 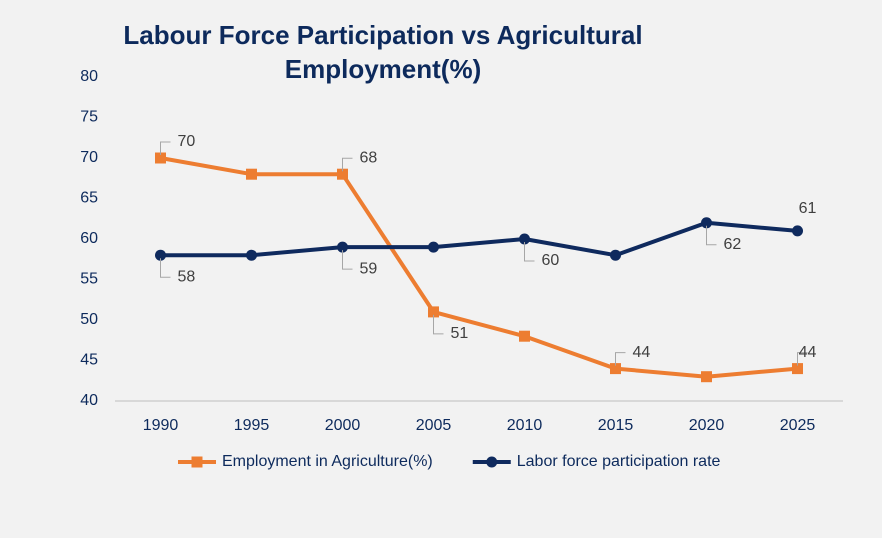 What do you see at coordinates (327, 461) in the screenshot?
I see `legend-label: Employment in Agriculture(%)` at bounding box center [327, 461].